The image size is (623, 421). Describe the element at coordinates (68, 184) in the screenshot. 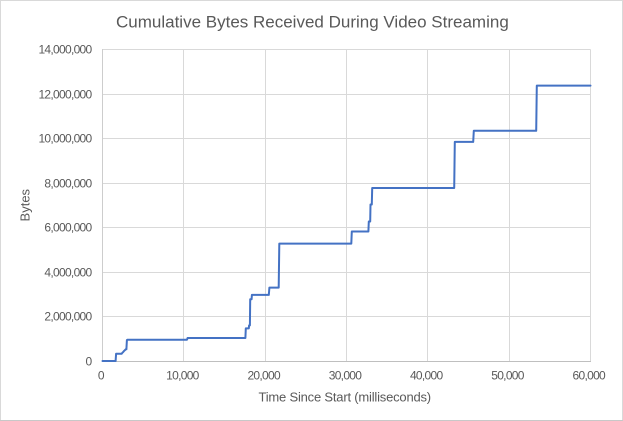

I see `svg-text: 8,000,000` at that location.